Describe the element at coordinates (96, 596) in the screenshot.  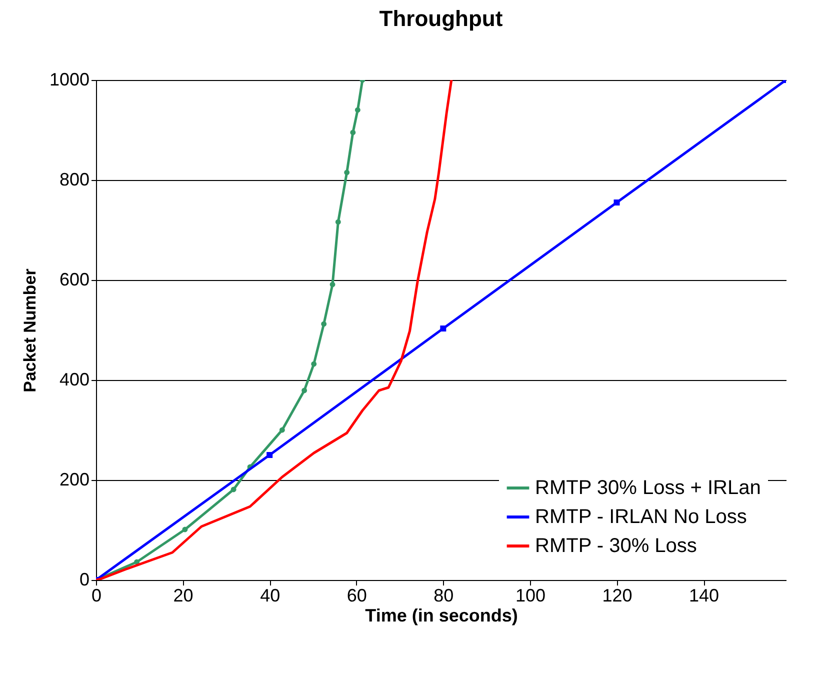
I see `x-tick-label: 0` at that location.